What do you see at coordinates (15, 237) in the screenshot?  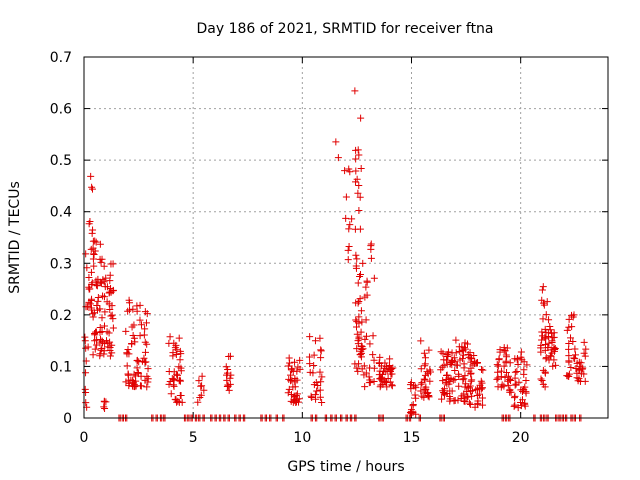 I see `y-axis-label: SRMTID / TECUs` at bounding box center [15, 237].